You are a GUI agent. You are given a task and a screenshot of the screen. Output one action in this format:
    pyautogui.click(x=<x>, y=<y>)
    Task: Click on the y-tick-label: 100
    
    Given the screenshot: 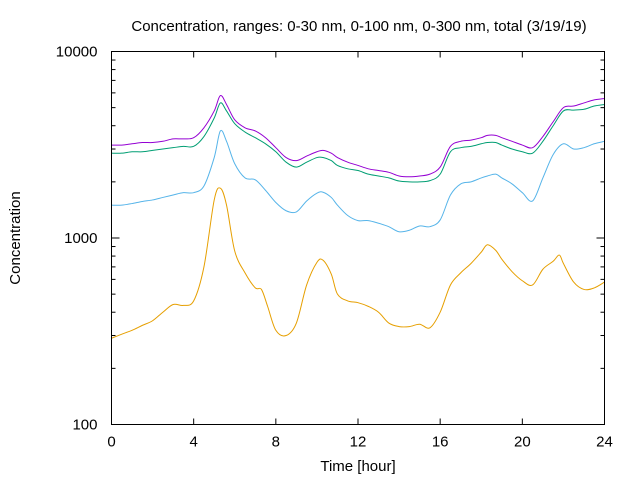 What is the action you would take?
    pyautogui.click(x=84, y=425)
    